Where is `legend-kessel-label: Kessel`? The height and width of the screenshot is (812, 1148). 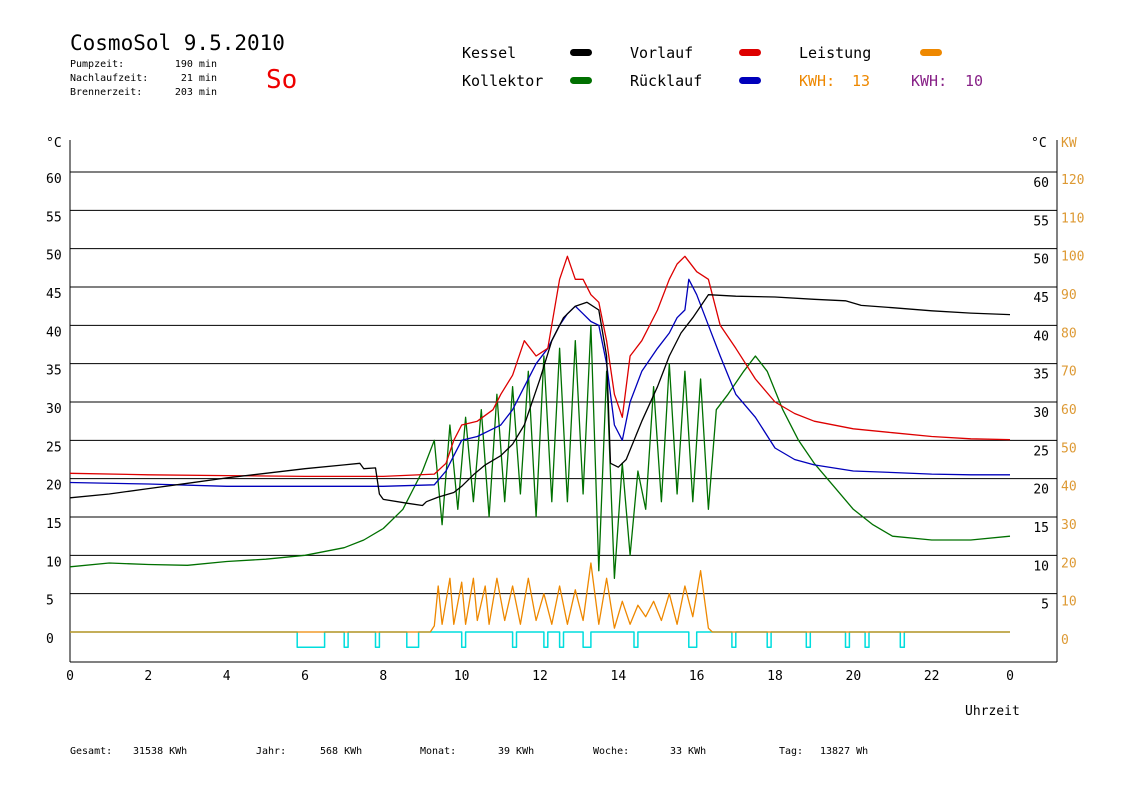 legend-kessel-label: Kessel is located at coordinates (489, 53).